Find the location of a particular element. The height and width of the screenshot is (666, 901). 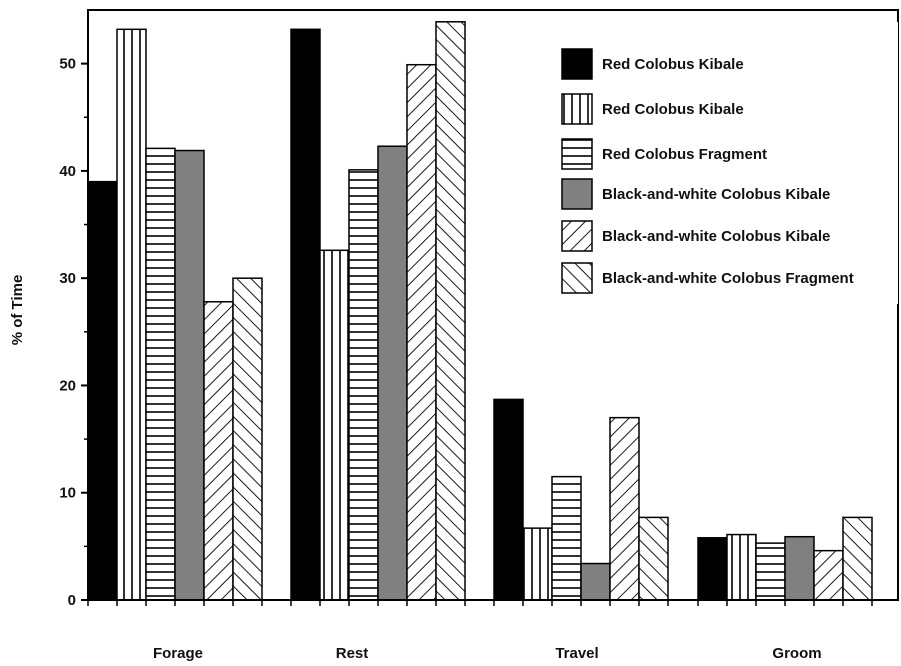

legend-label-3: Red Colobus Fragment is located at coordinates (684, 154).